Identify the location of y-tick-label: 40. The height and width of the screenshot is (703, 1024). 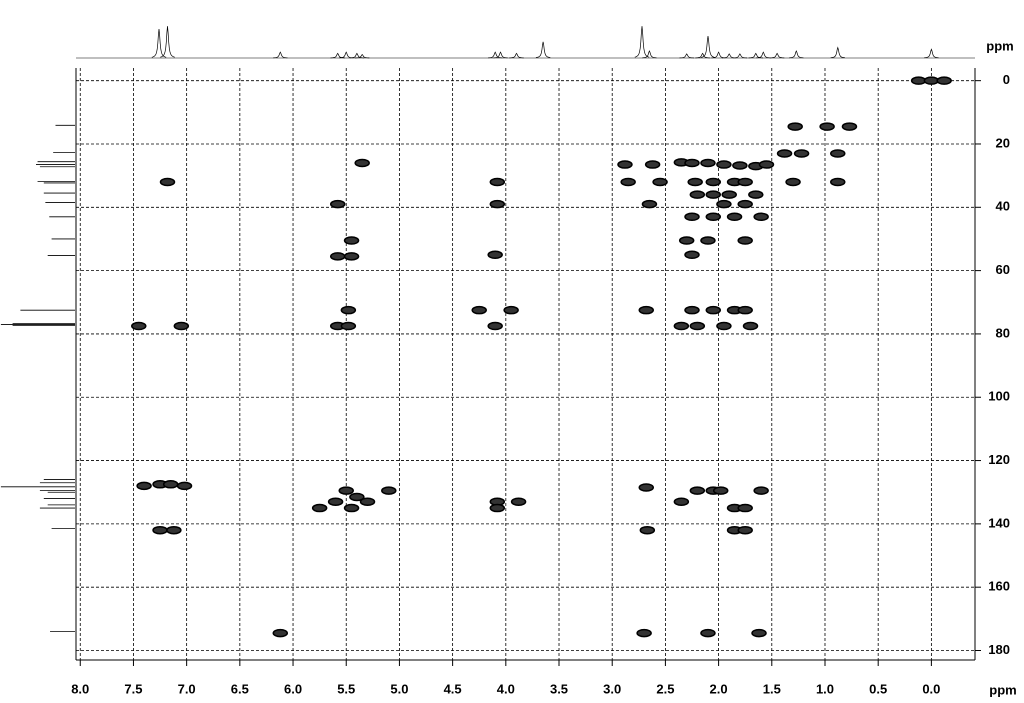
(1003, 206).